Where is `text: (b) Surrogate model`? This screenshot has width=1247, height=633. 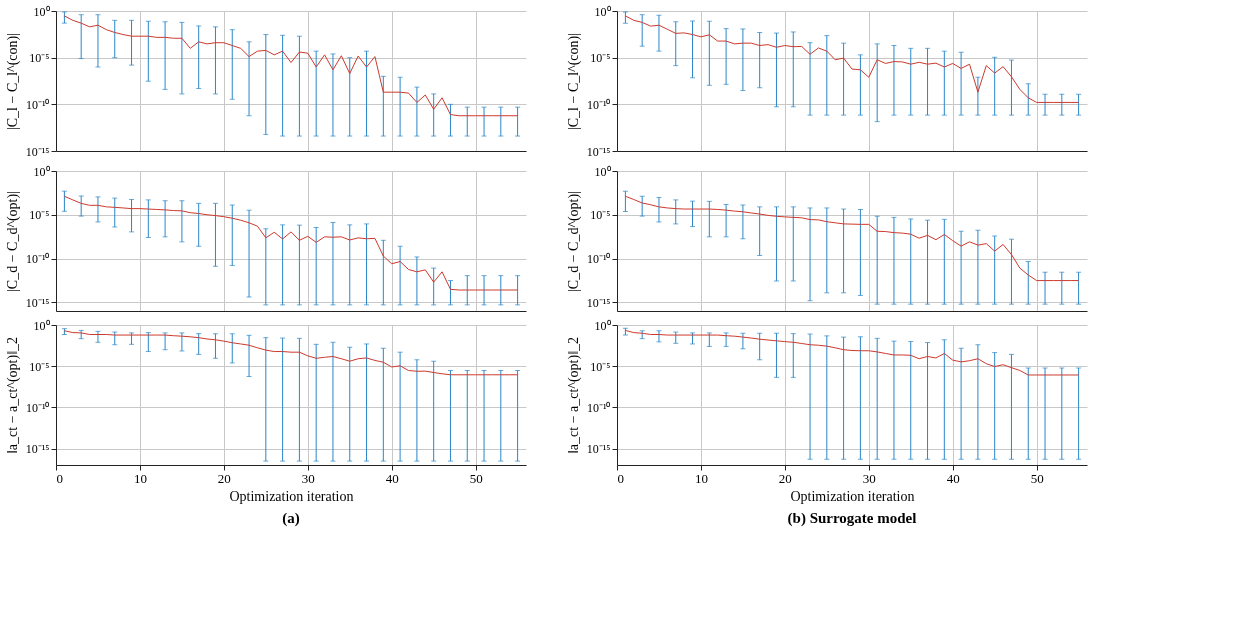 text: (b) Surrogate model is located at coordinates (852, 518).